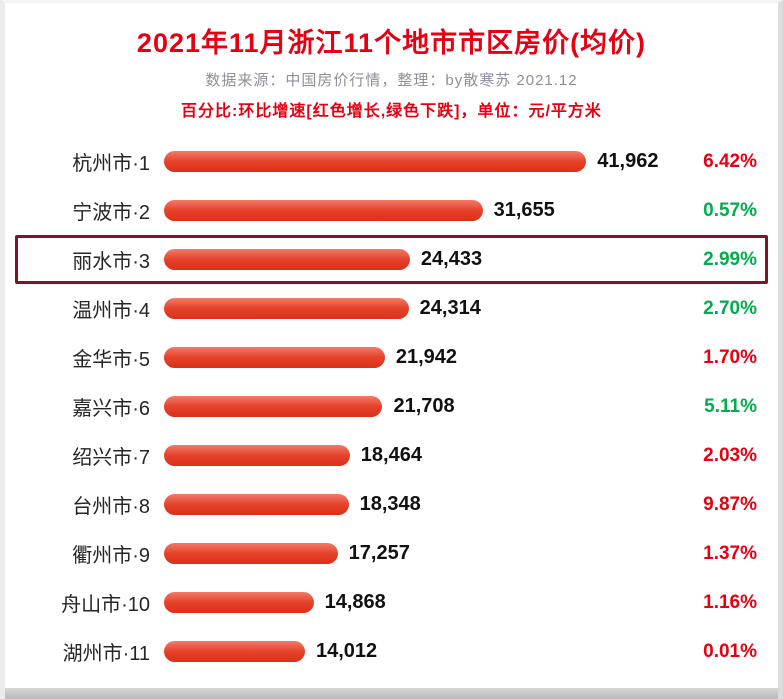  Describe the element at coordinates (111, 360) in the screenshot. I see `city-label: 金华市·5` at that location.